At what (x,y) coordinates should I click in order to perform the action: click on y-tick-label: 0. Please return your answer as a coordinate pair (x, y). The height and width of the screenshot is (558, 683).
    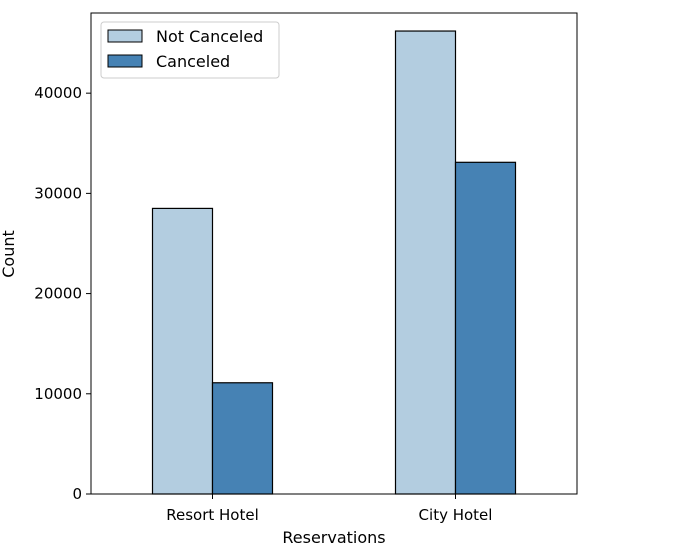
    Looking at the image, I should click on (77, 494).